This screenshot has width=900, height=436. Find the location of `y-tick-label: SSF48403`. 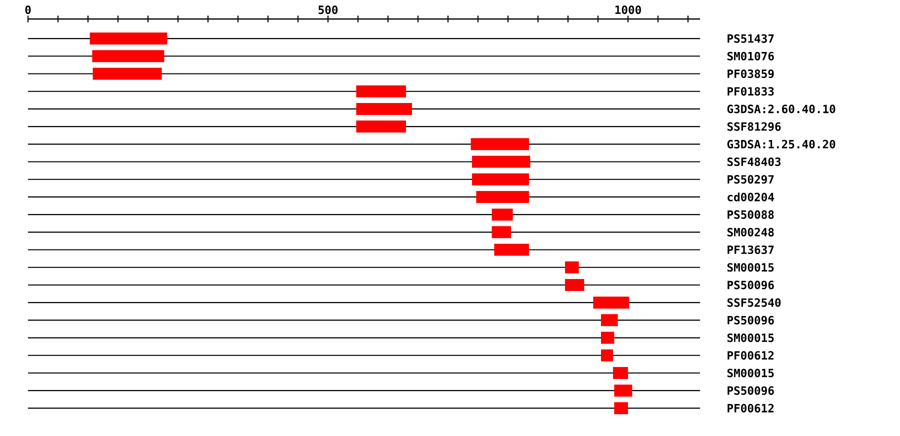

y-tick-label: SSF48403 is located at coordinates (754, 161).